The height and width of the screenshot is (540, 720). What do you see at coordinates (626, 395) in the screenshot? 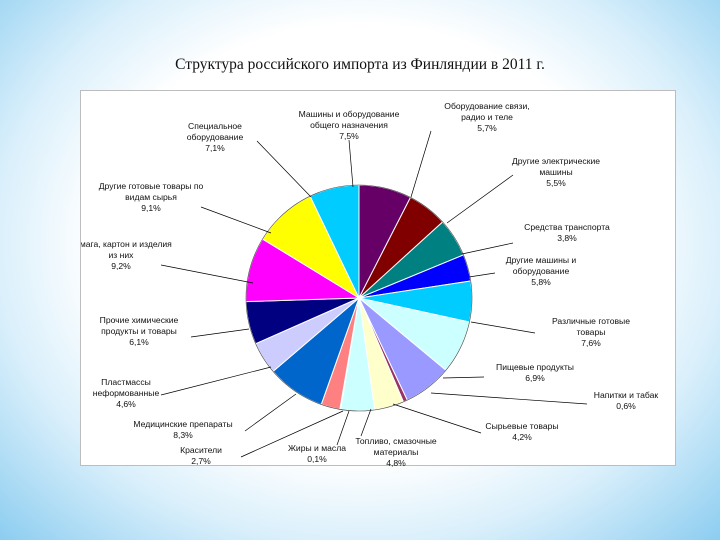
I see `slice-name-label: Напитки и табак` at bounding box center [626, 395].